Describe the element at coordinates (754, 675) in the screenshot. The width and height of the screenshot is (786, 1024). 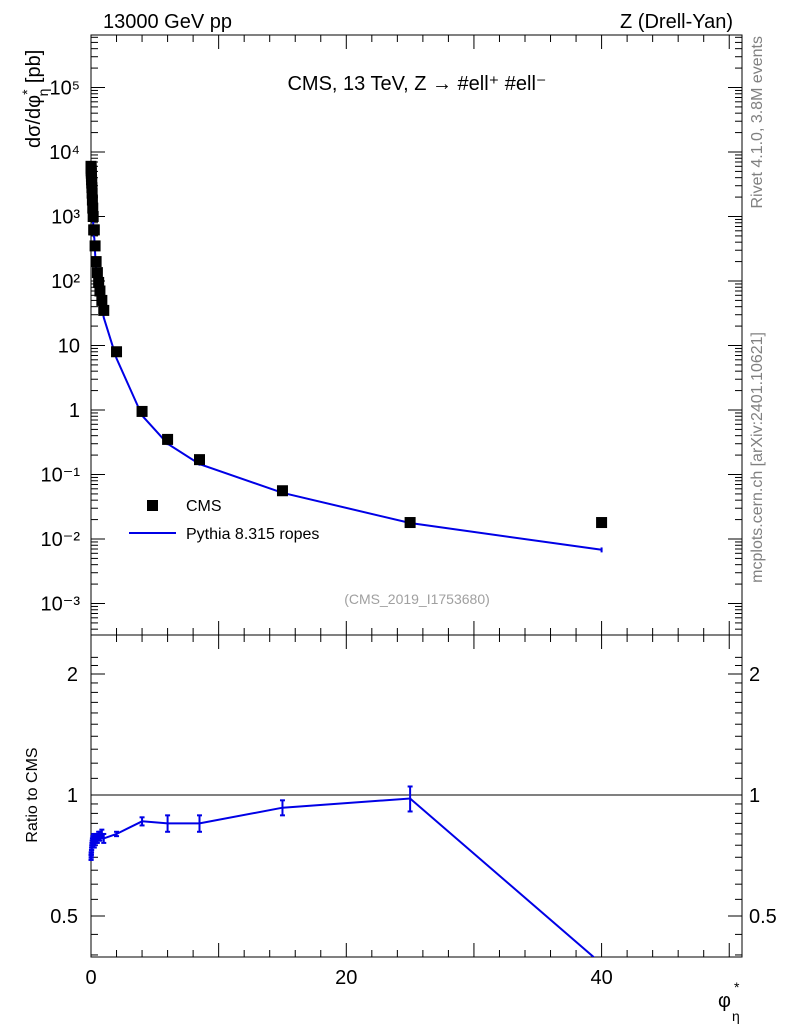
I see `ratio-y-tick-label-right: 2` at that location.